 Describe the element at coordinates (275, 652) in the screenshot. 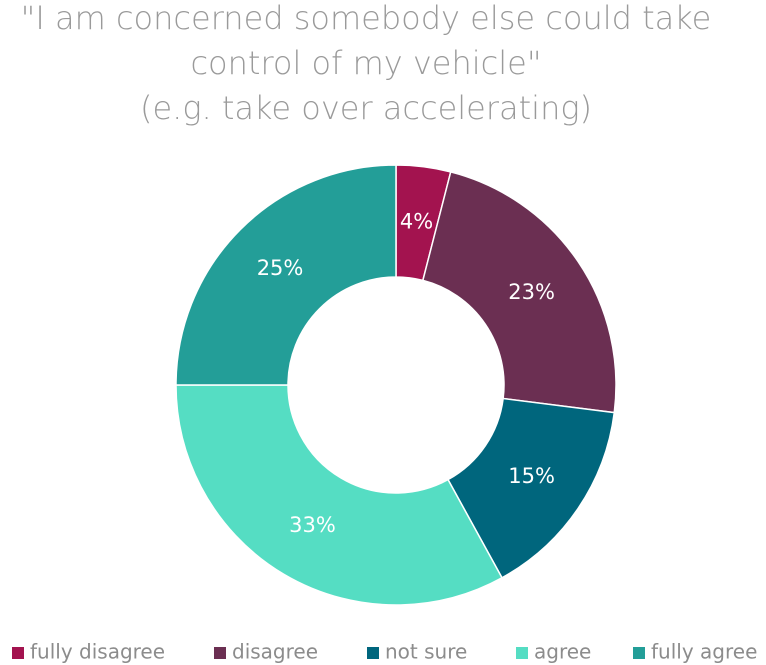

I see `legend-label: disagree` at that location.